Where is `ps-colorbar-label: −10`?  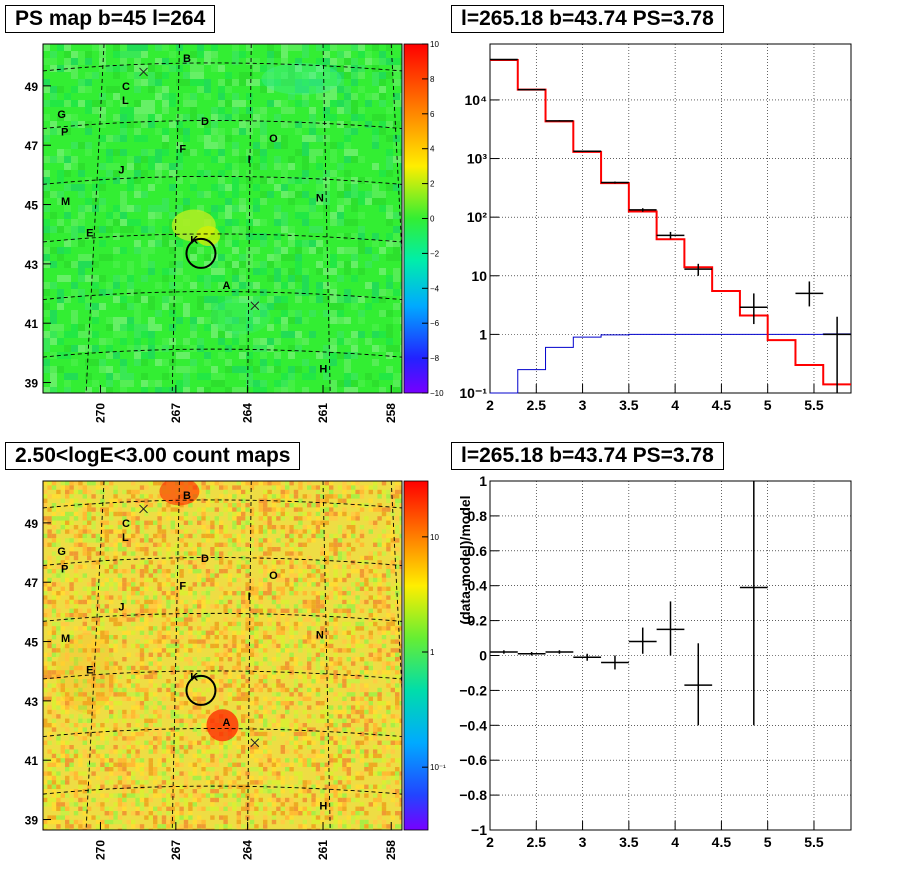 ps-colorbar-label: −10 is located at coordinates (437, 393).